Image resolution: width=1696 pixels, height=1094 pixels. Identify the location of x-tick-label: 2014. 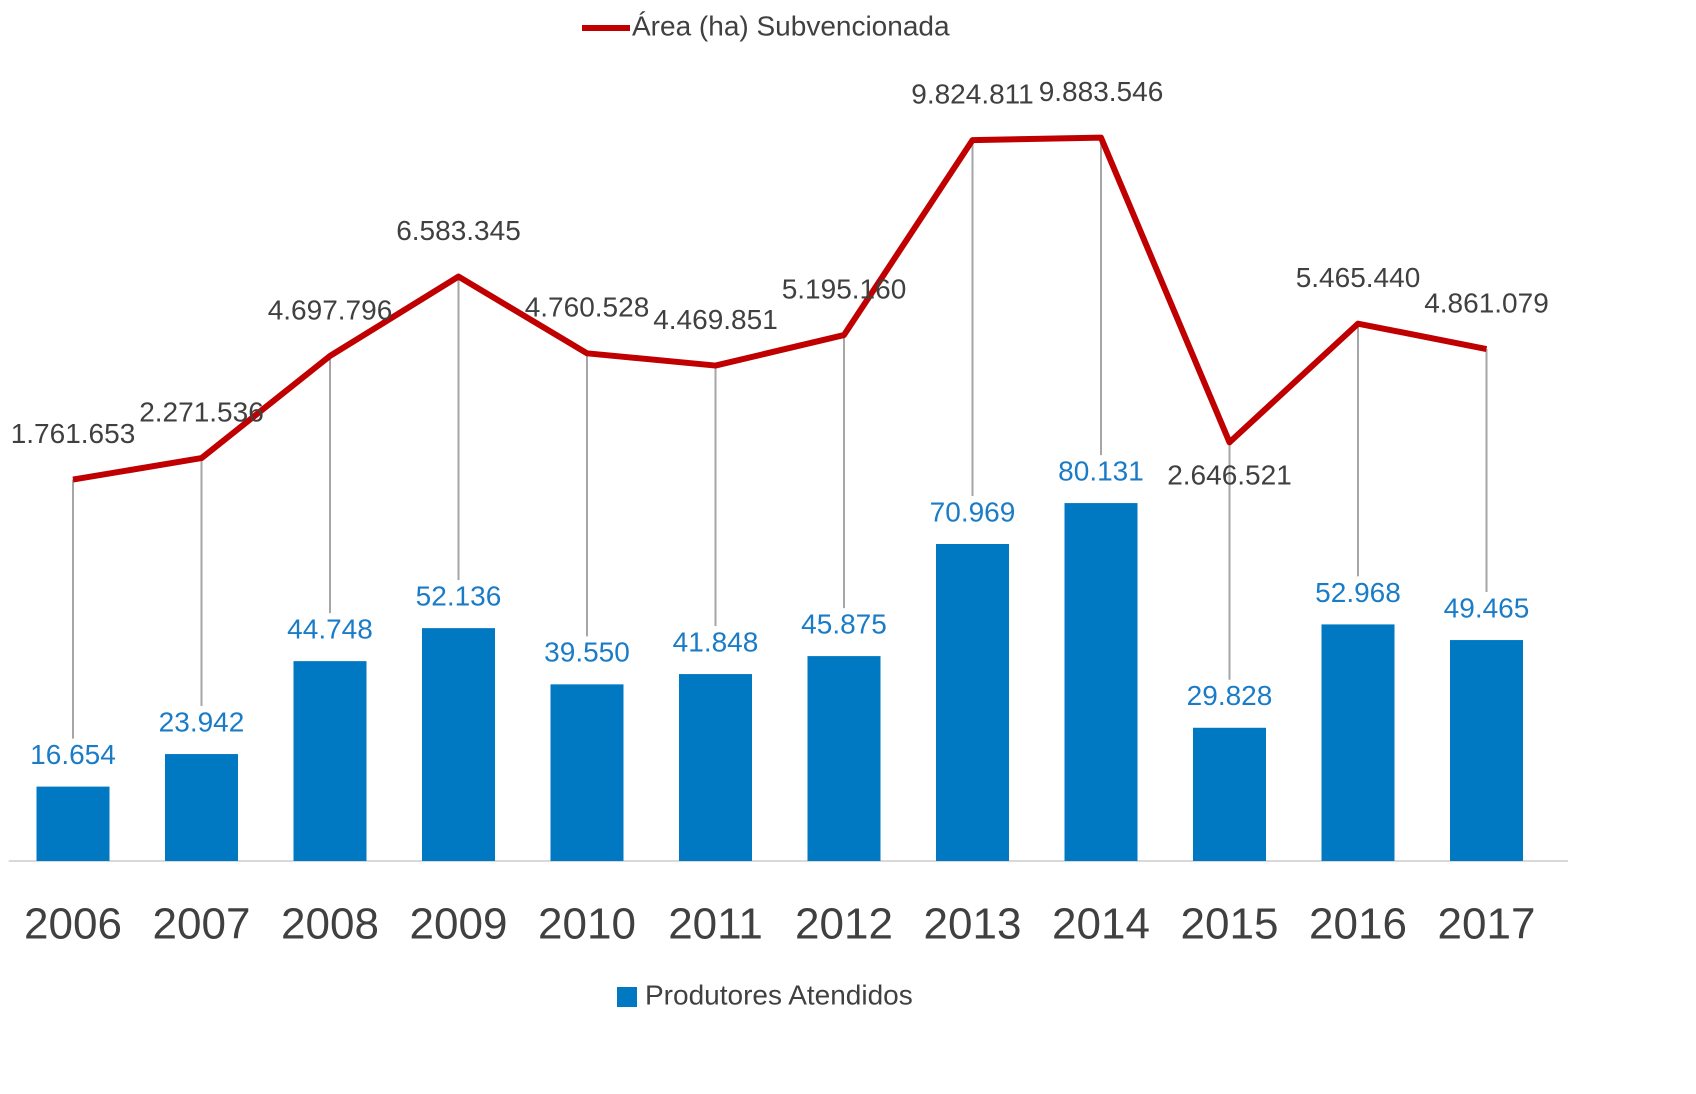
(1101, 924).